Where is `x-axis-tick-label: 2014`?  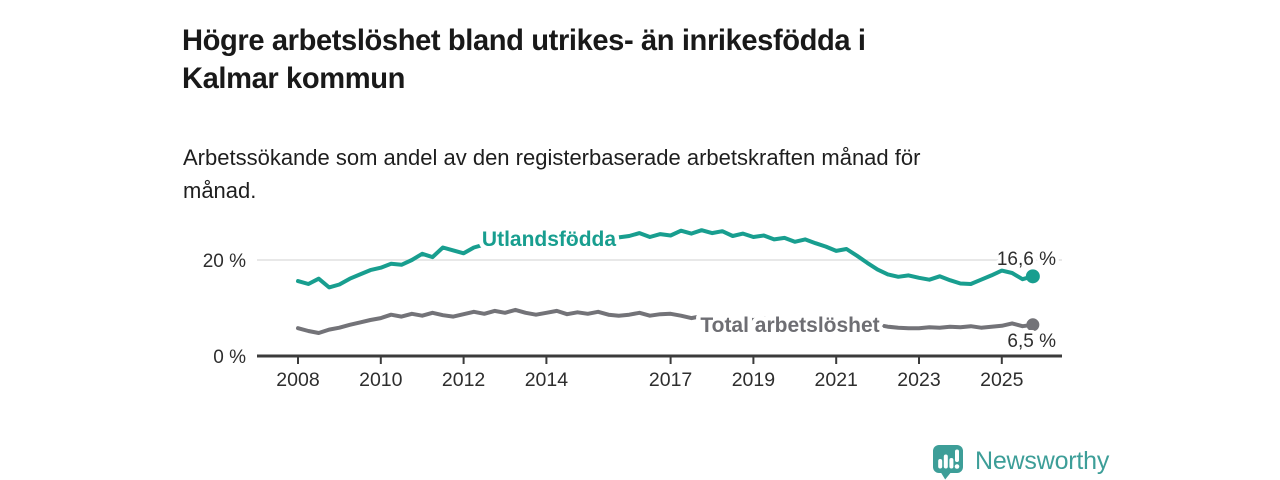
x-axis-tick-label: 2014 is located at coordinates (547, 380).